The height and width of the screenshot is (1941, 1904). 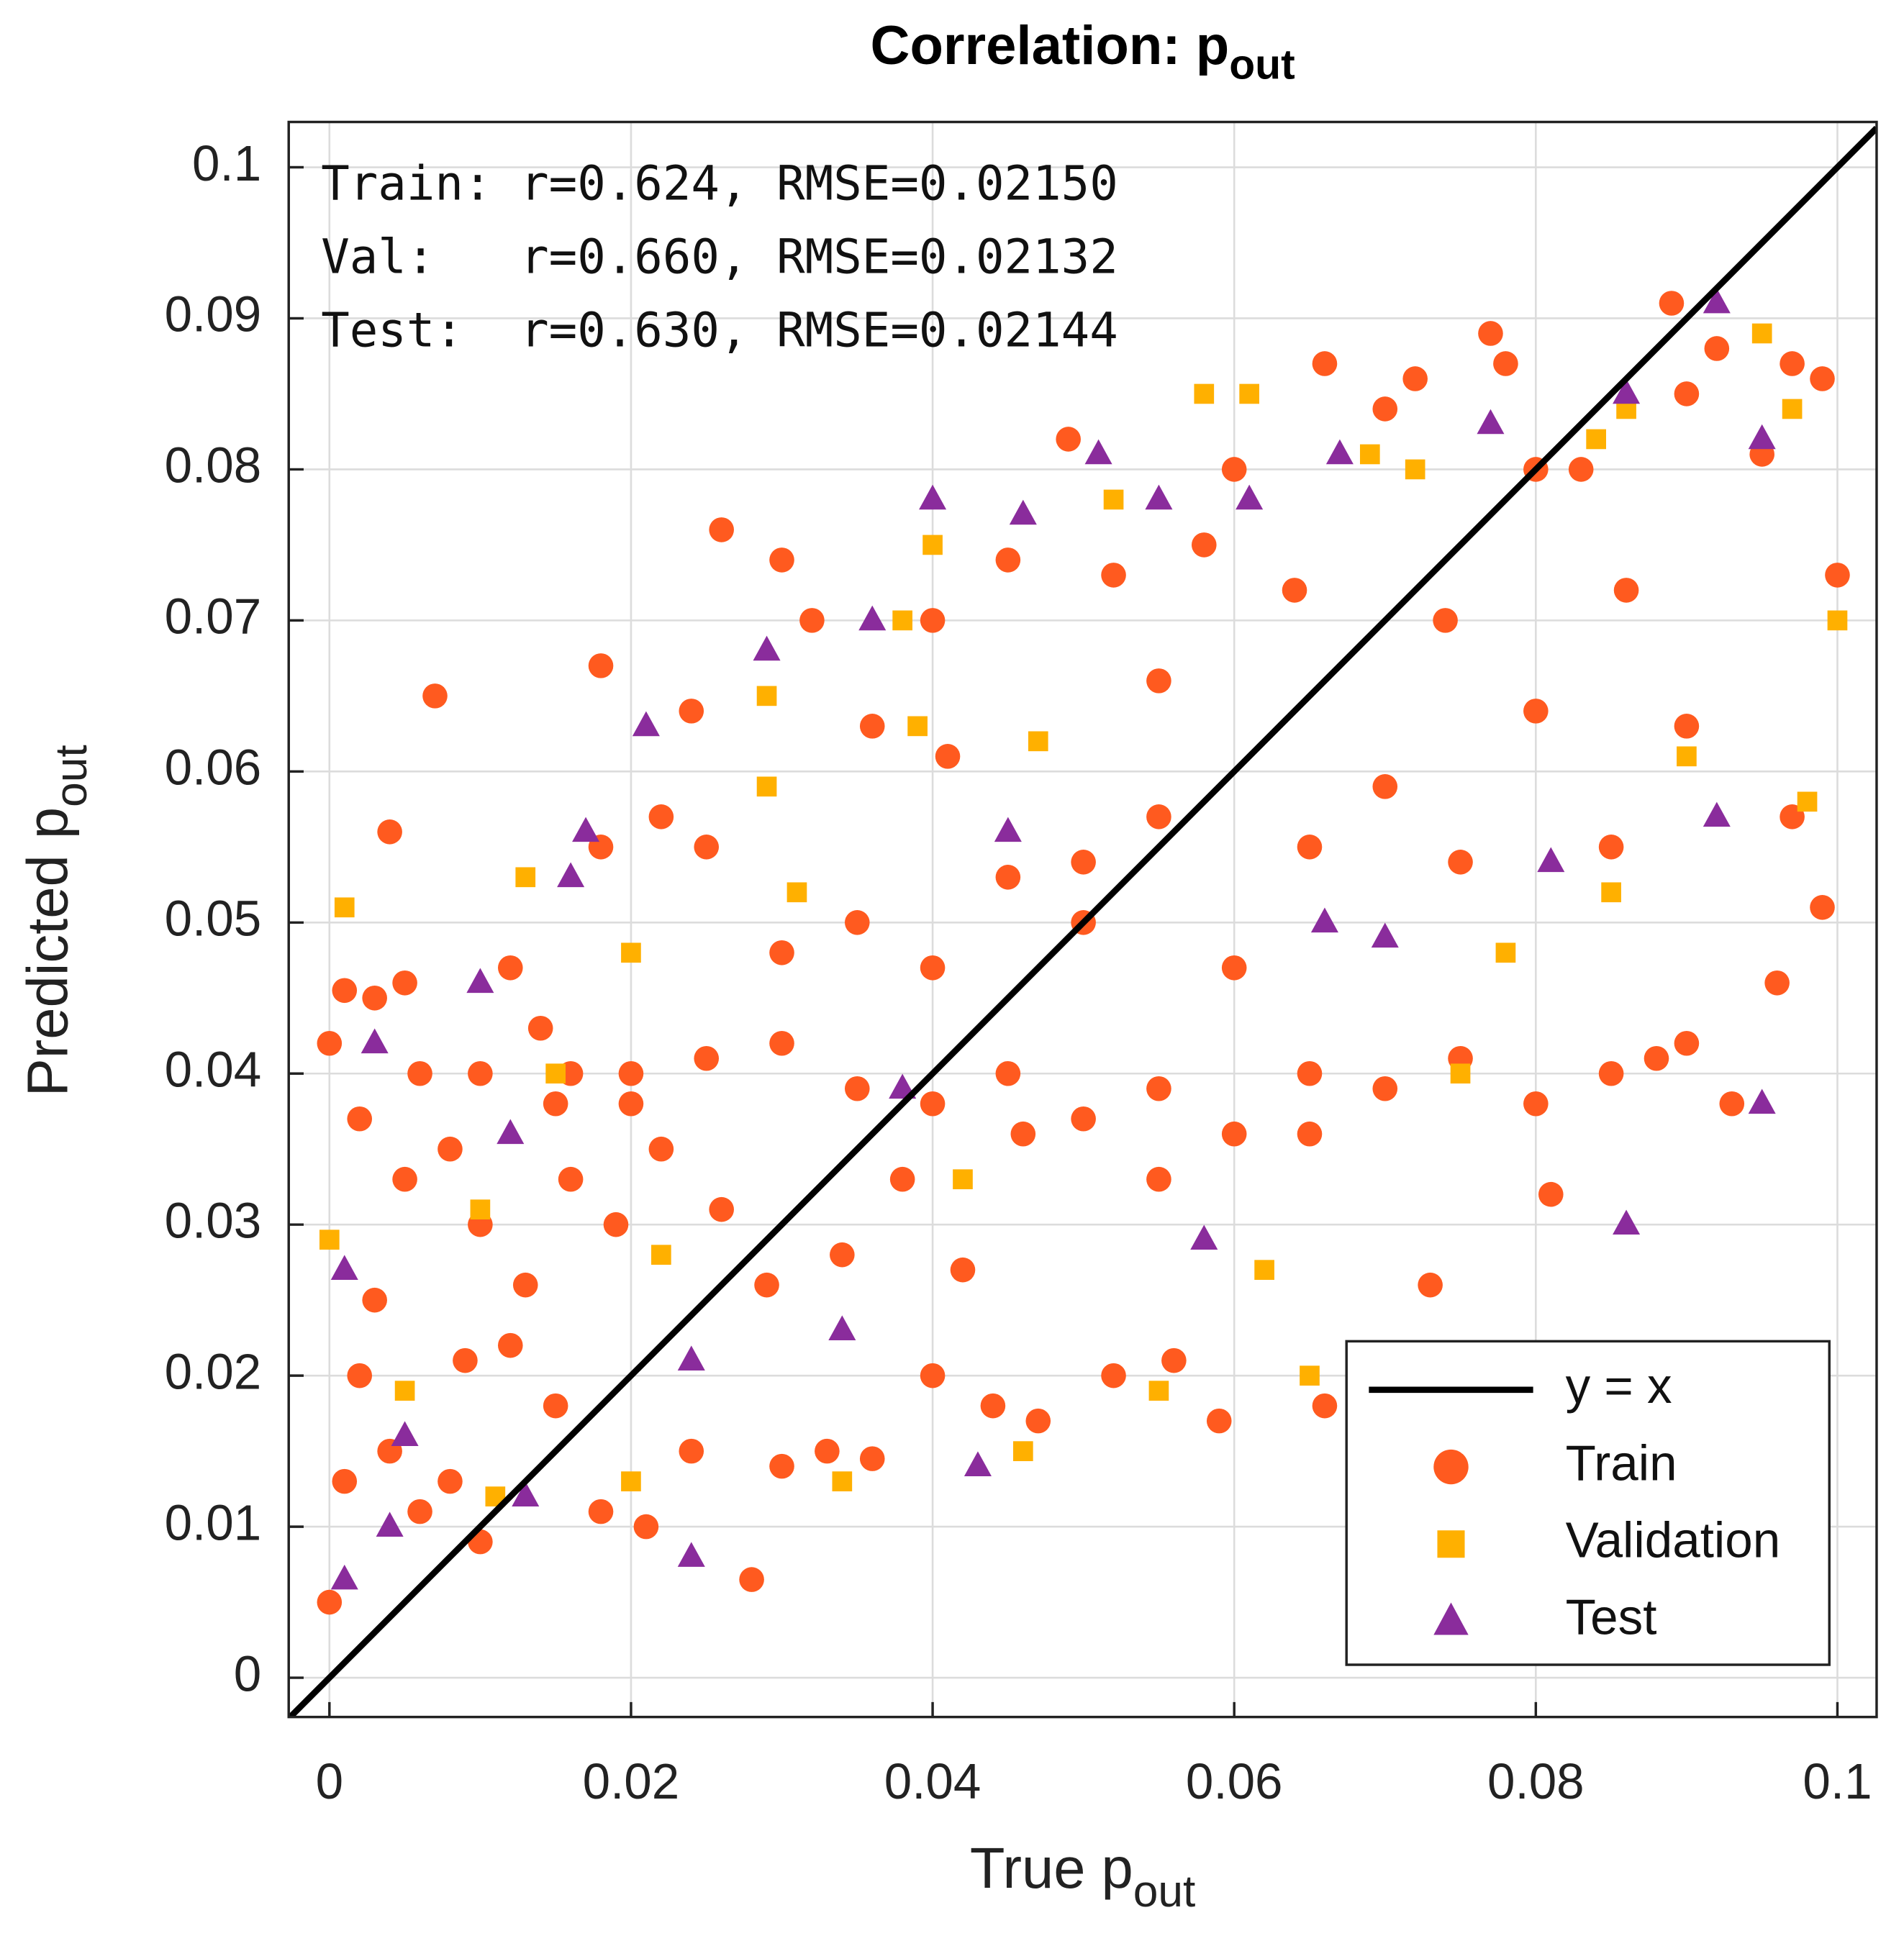 I want to click on legend: y = x Train Validation Test, so click(x=1588, y=1503).